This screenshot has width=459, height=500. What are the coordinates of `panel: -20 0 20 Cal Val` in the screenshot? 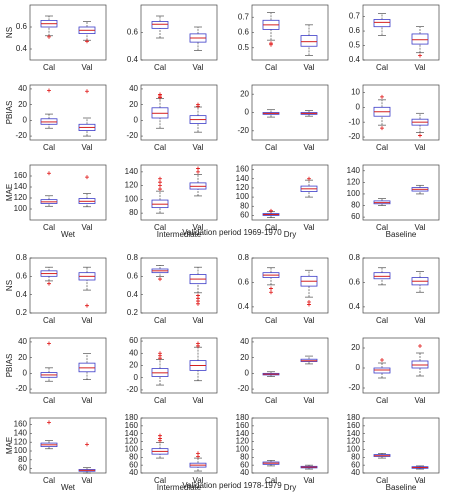 It's located at (394, 371).